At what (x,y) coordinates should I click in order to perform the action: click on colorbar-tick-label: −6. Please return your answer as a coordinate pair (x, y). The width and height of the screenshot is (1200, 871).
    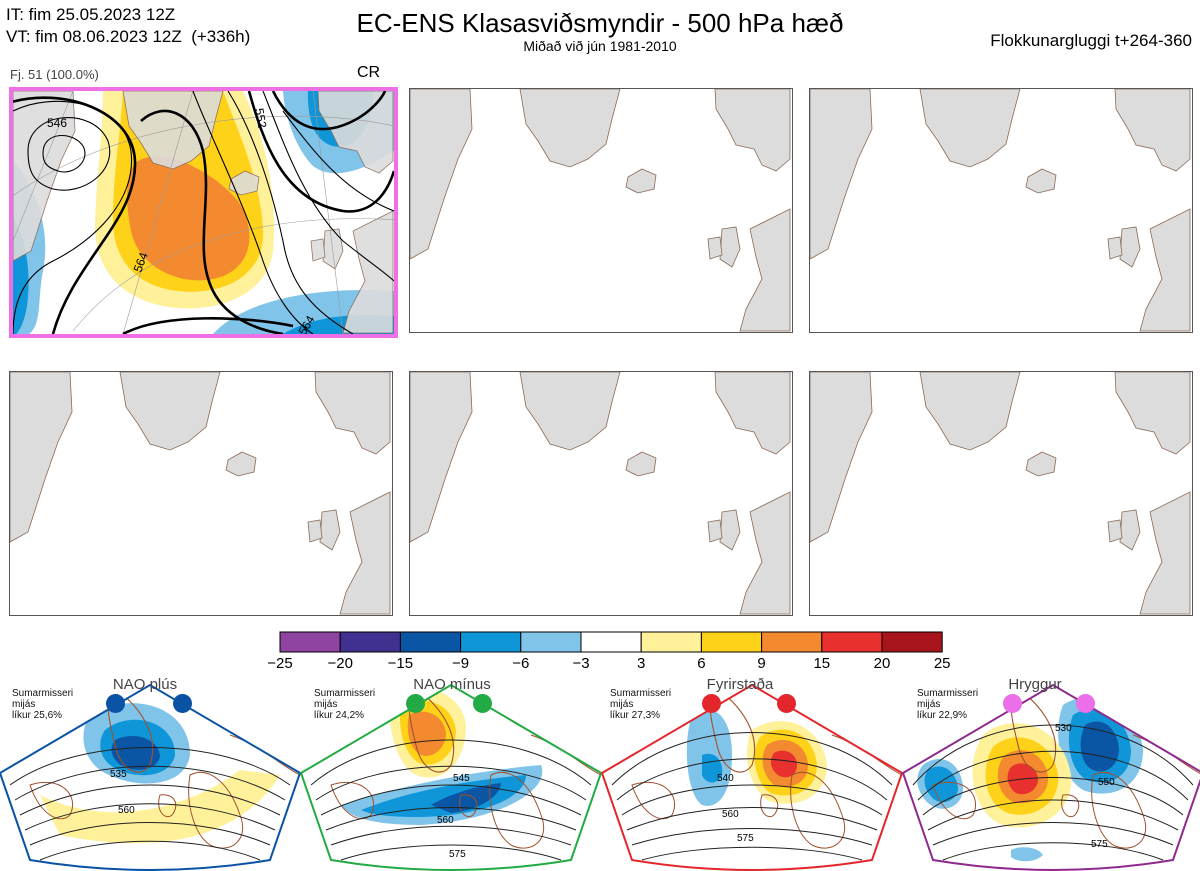
    Looking at the image, I should click on (521, 663).